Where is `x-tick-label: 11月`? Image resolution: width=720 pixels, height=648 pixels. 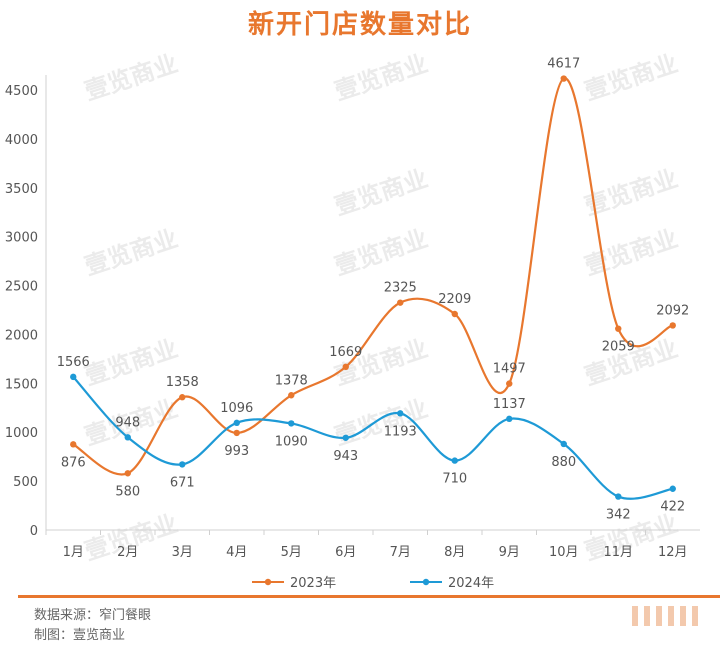 x-tick-label: 11月 is located at coordinates (618, 552).